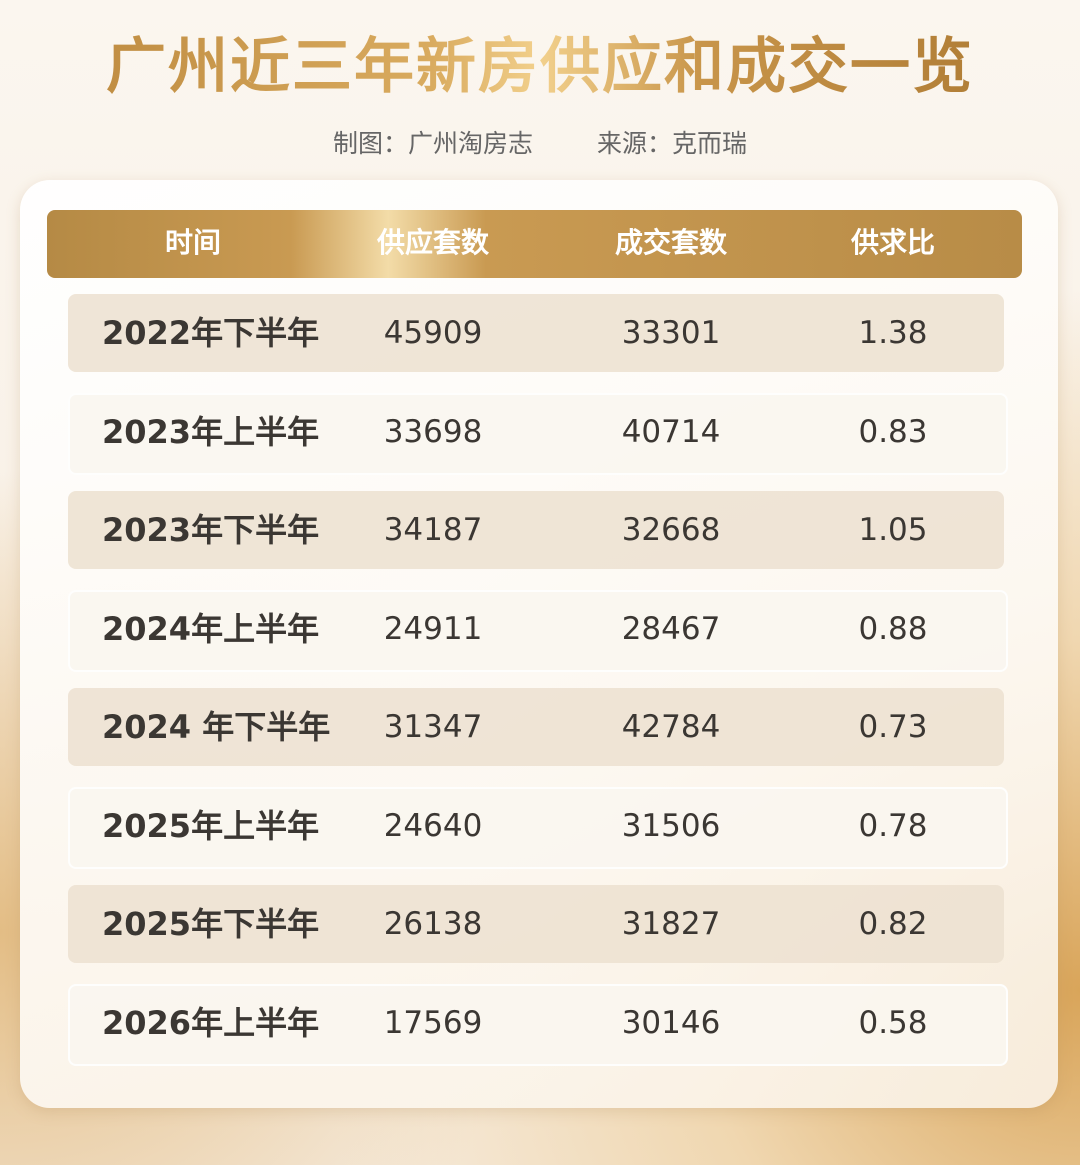 The height and width of the screenshot is (1165, 1080). I want to click on table-cell: 0.88, so click(893, 628).